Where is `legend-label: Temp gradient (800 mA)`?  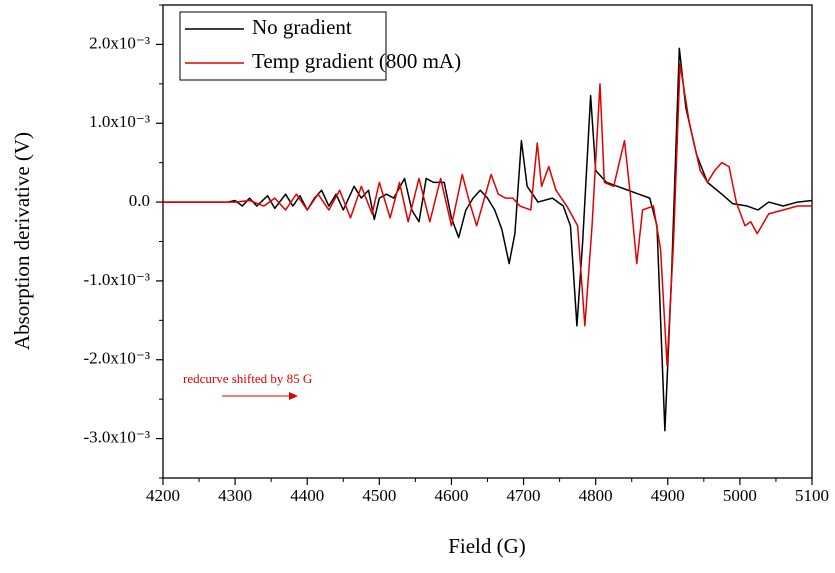
legend-label: Temp gradient (800 mA) is located at coordinates (356, 61).